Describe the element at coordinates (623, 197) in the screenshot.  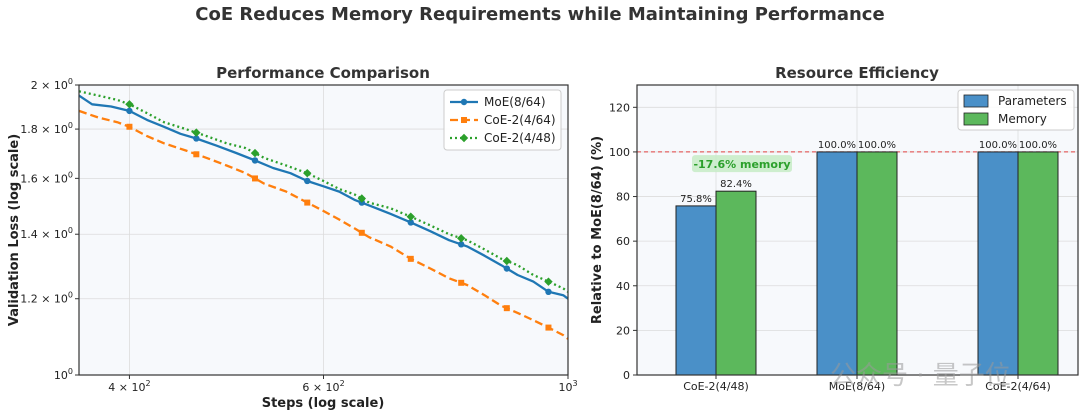
I see `right-y-tick-label: 80` at that location.